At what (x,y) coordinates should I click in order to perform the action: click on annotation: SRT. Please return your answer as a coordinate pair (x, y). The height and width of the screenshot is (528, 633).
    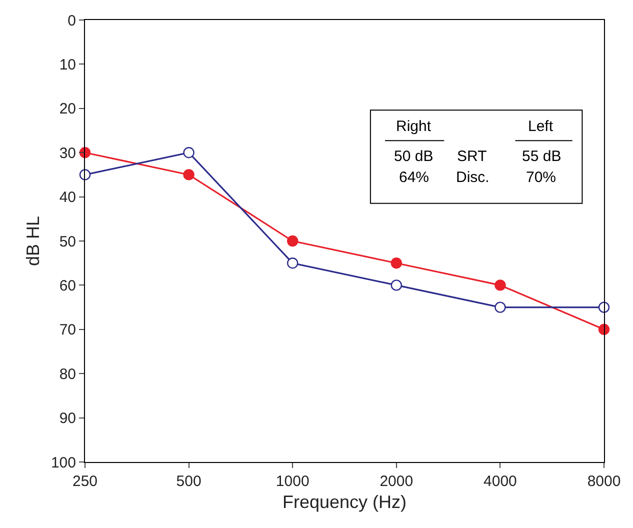
    Looking at the image, I should click on (472, 156).